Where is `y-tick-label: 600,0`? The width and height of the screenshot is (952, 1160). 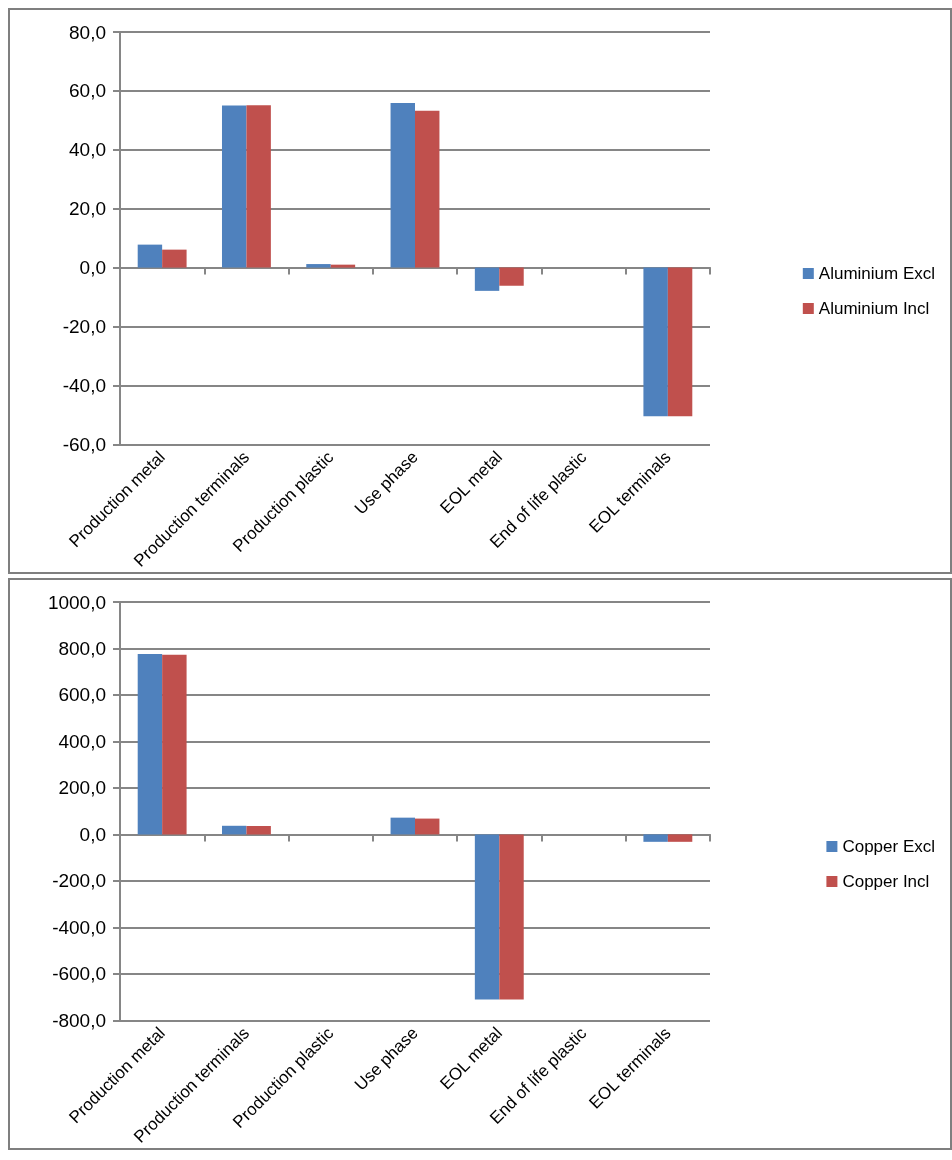
y-tick-label: 600,0 is located at coordinates (82, 695).